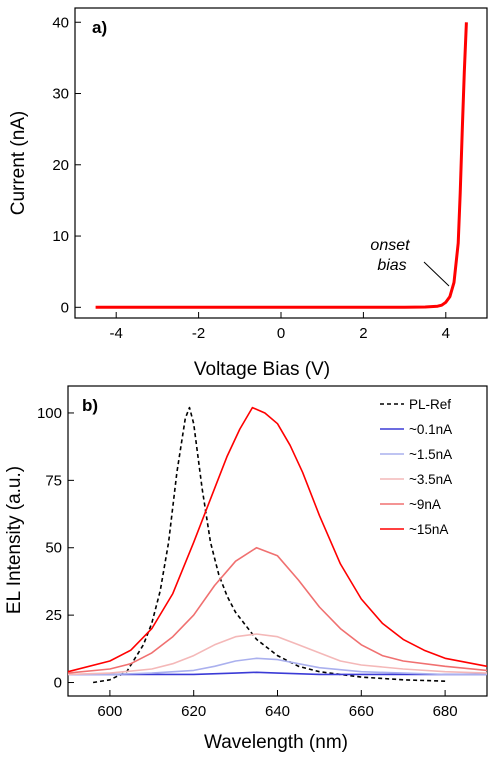  I want to click on b-xtick-label: 680, so click(445, 711).